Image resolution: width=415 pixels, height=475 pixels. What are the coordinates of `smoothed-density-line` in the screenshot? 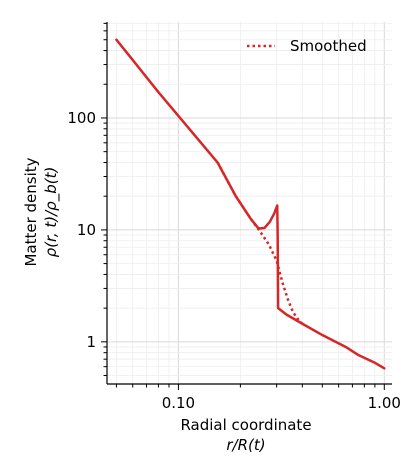 It's located at (260, 243).